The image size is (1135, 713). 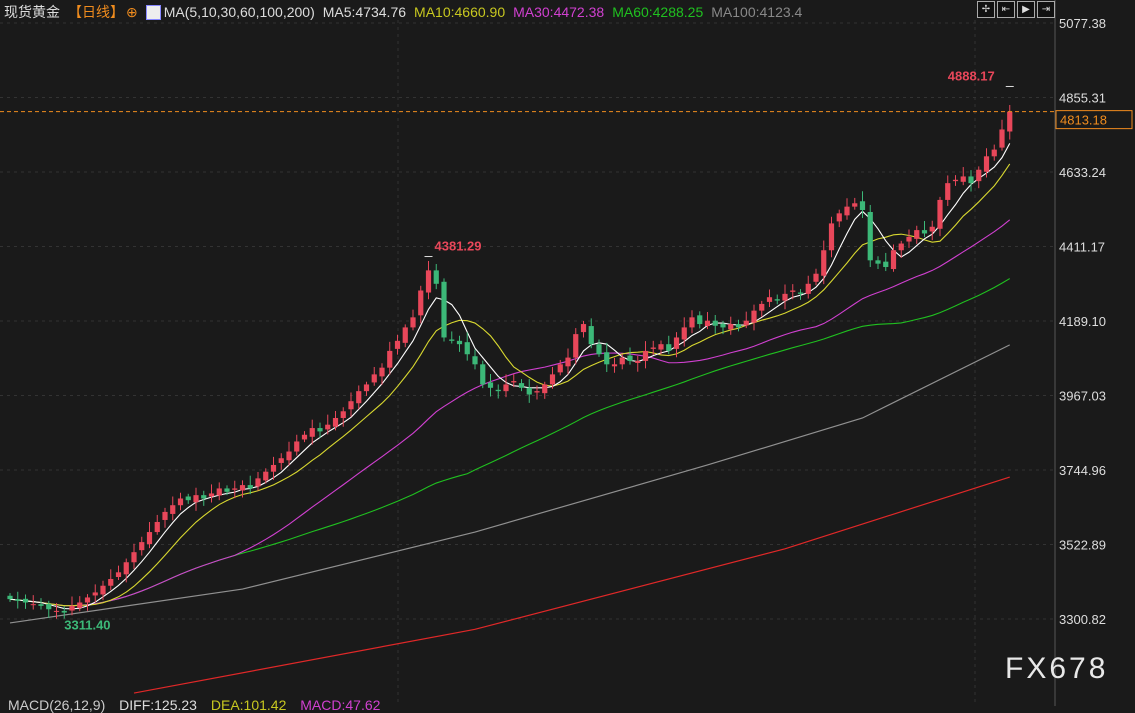 What do you see at coordinates (1057, 668) in the screenshot?
I see `watermark: FX678` at bounding box center [1057, 668].